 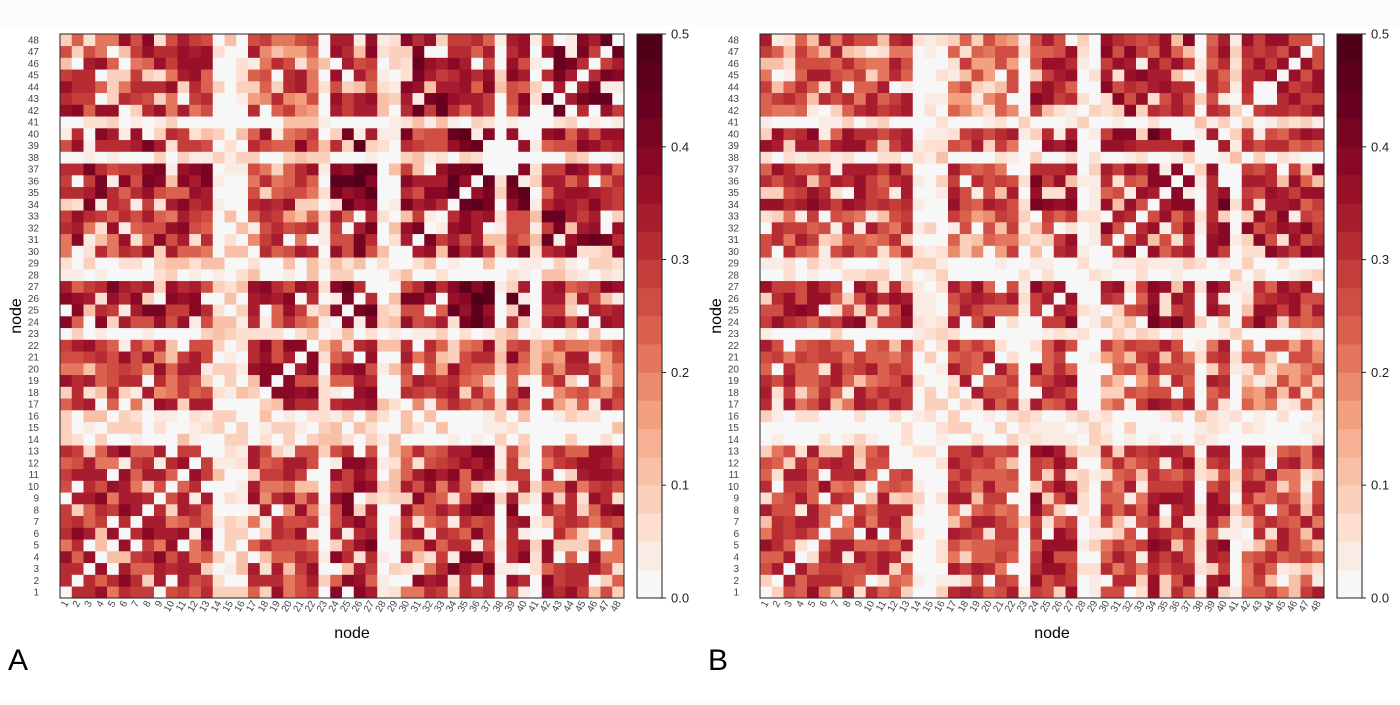 What do you see at coordinates (345, 607) in the screenshot?
I see `x-tick-label: 25` at bounding box center [345, 607].